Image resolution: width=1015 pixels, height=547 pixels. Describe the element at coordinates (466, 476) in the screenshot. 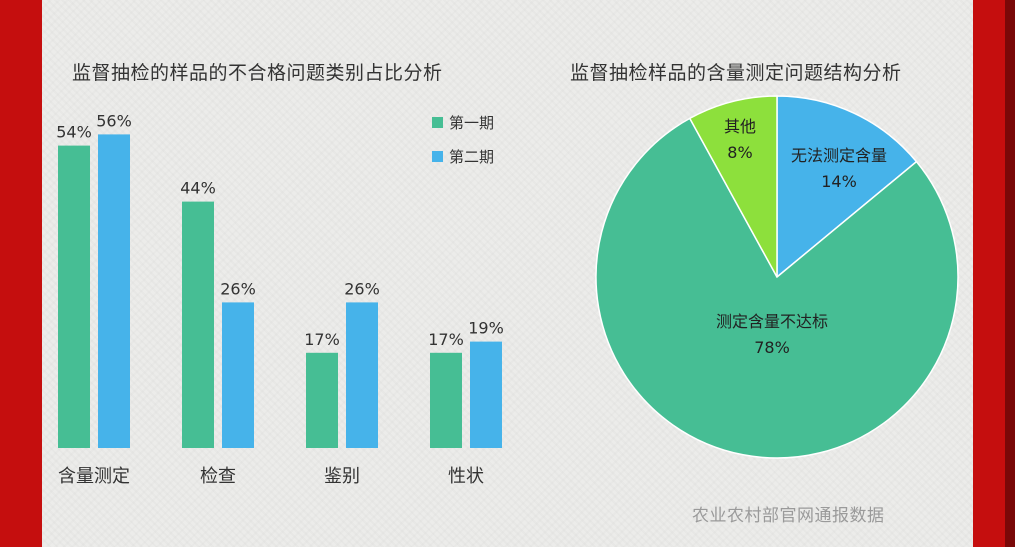

I see `category-label: 性状` at that location.